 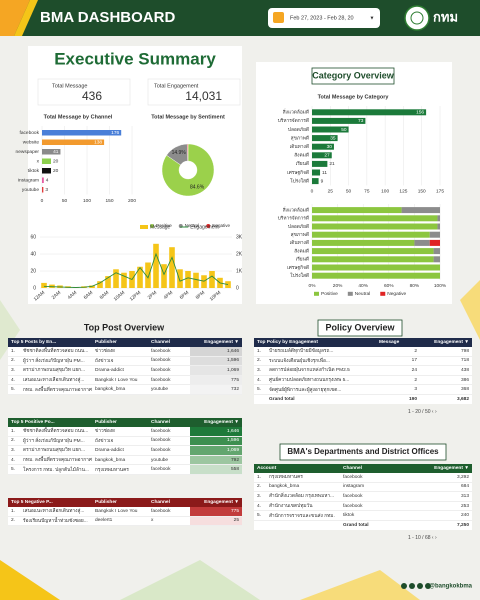 What do you see at coordinates (363, 451) in the screenshot?
I see `section-title: BMA's Departments and District Offices` at bounding box center [363, 451].